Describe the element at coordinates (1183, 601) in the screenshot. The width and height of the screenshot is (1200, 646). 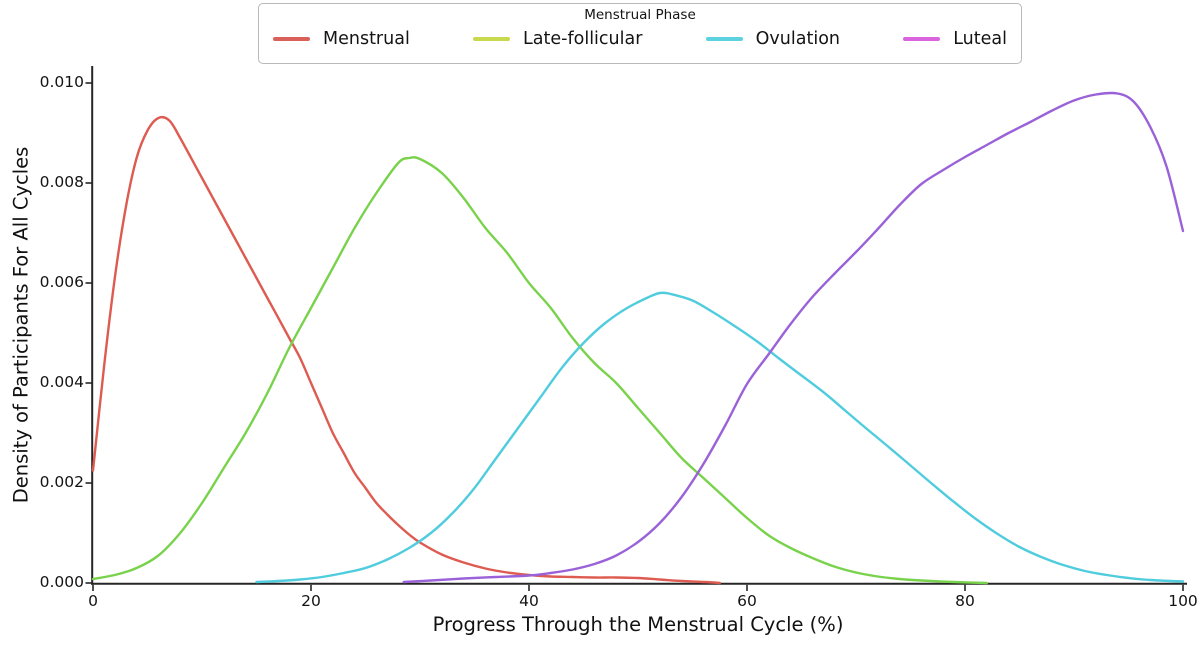
I see `x-tick-label: 100` at that location.